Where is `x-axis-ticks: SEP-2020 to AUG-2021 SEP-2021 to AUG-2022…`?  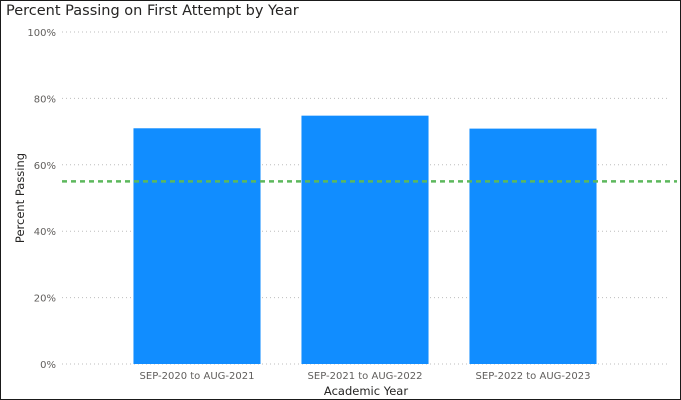
x-axis-ticks: SEP-2020 to AUG-2021 SEP-2021 to AUG-2022… is located at coordinates (365, 376).